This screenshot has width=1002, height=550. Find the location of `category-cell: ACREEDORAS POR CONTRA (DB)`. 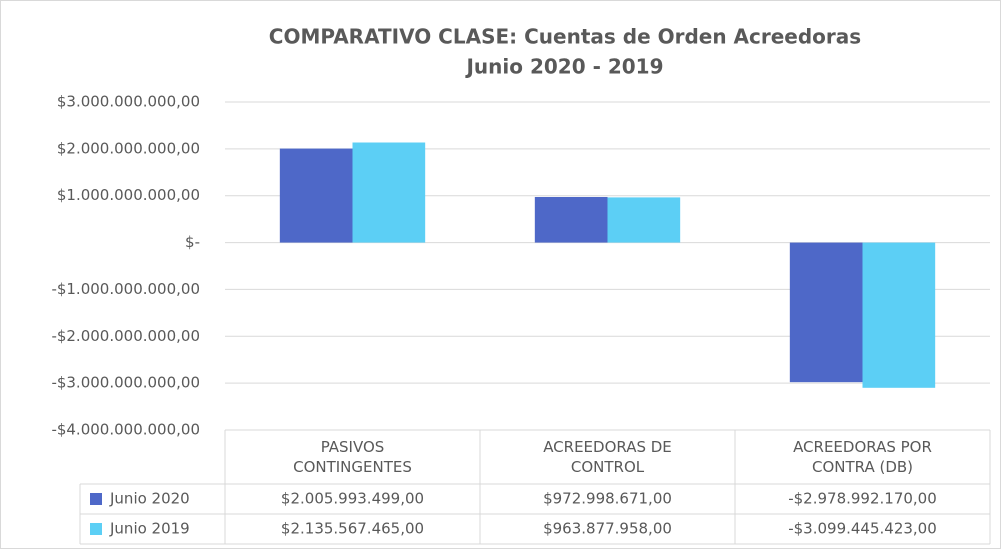

category-cell: ACREEDORAS POR CONTRA (DB) is located at coordinates (862, 457).